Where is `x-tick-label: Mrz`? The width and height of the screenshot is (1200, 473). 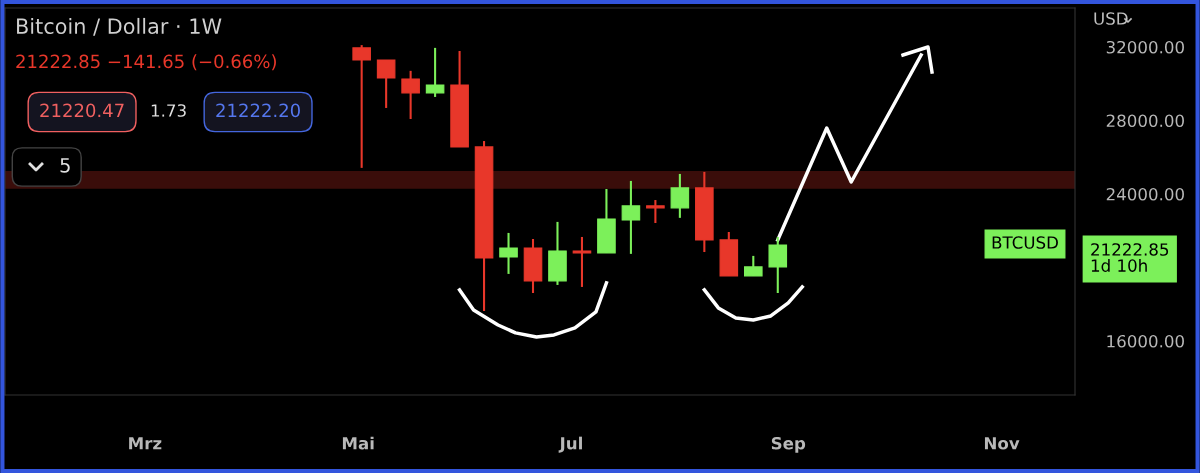 x-tick-label: Mrz is located at coordinates (145, 443).